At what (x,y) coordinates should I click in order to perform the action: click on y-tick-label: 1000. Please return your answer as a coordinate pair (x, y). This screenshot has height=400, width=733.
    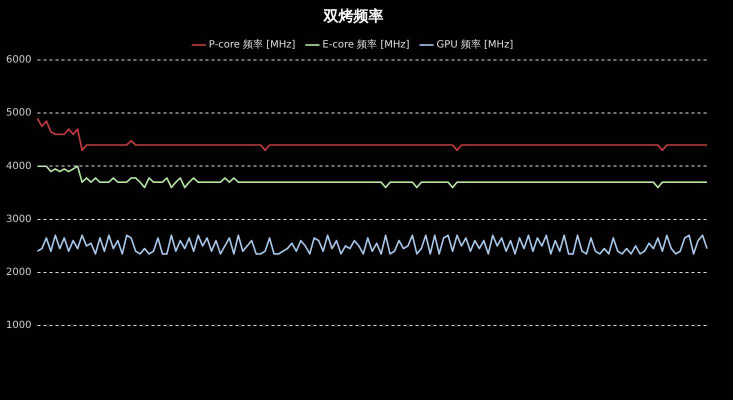
    Looking at the image, I should click on (19, 326).